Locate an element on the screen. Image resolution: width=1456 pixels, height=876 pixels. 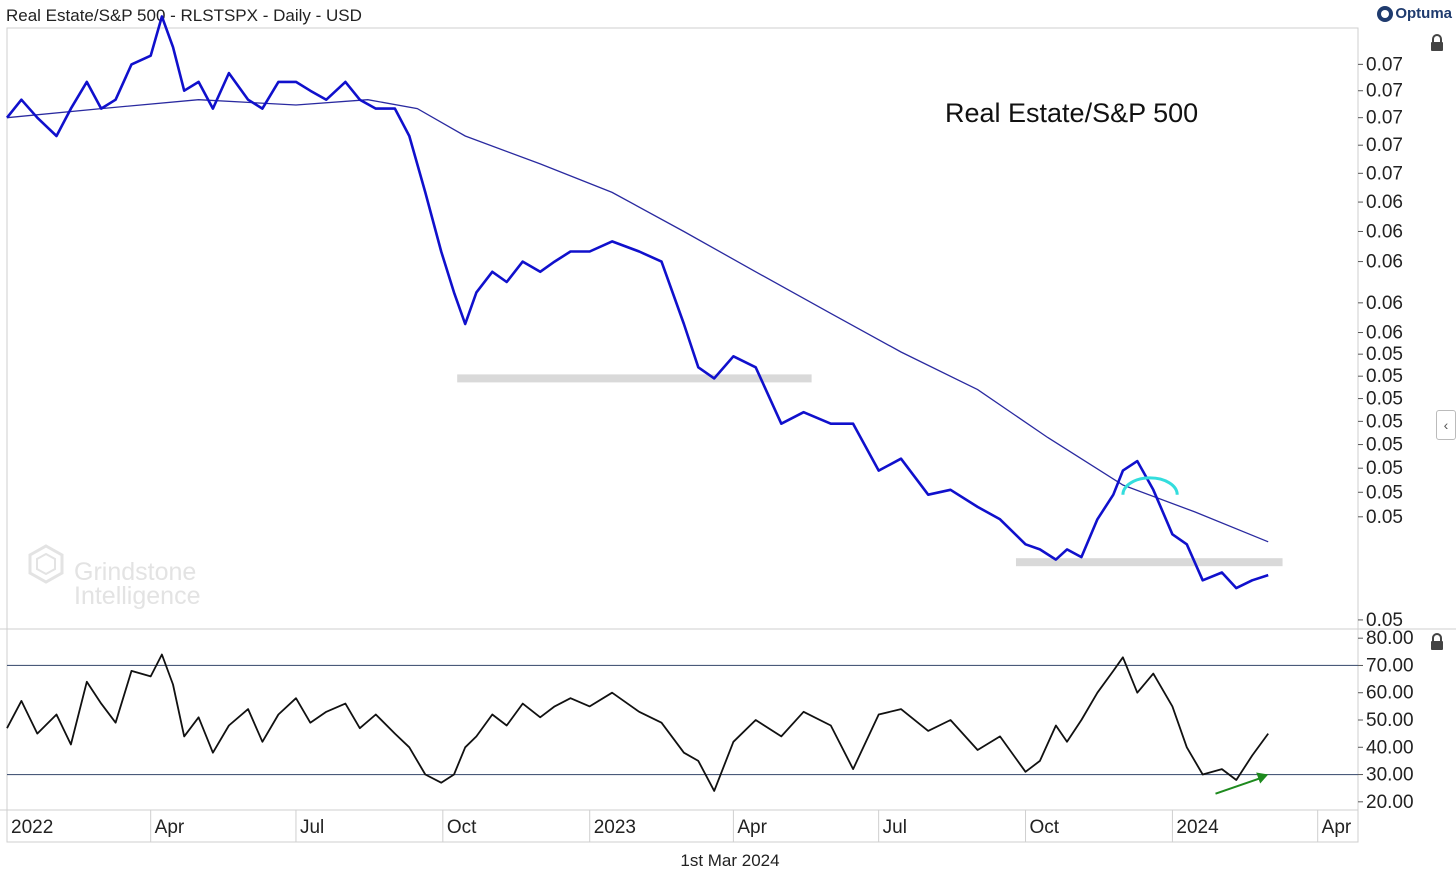
top-arc-annotation is located at coordinates (1150, 485).